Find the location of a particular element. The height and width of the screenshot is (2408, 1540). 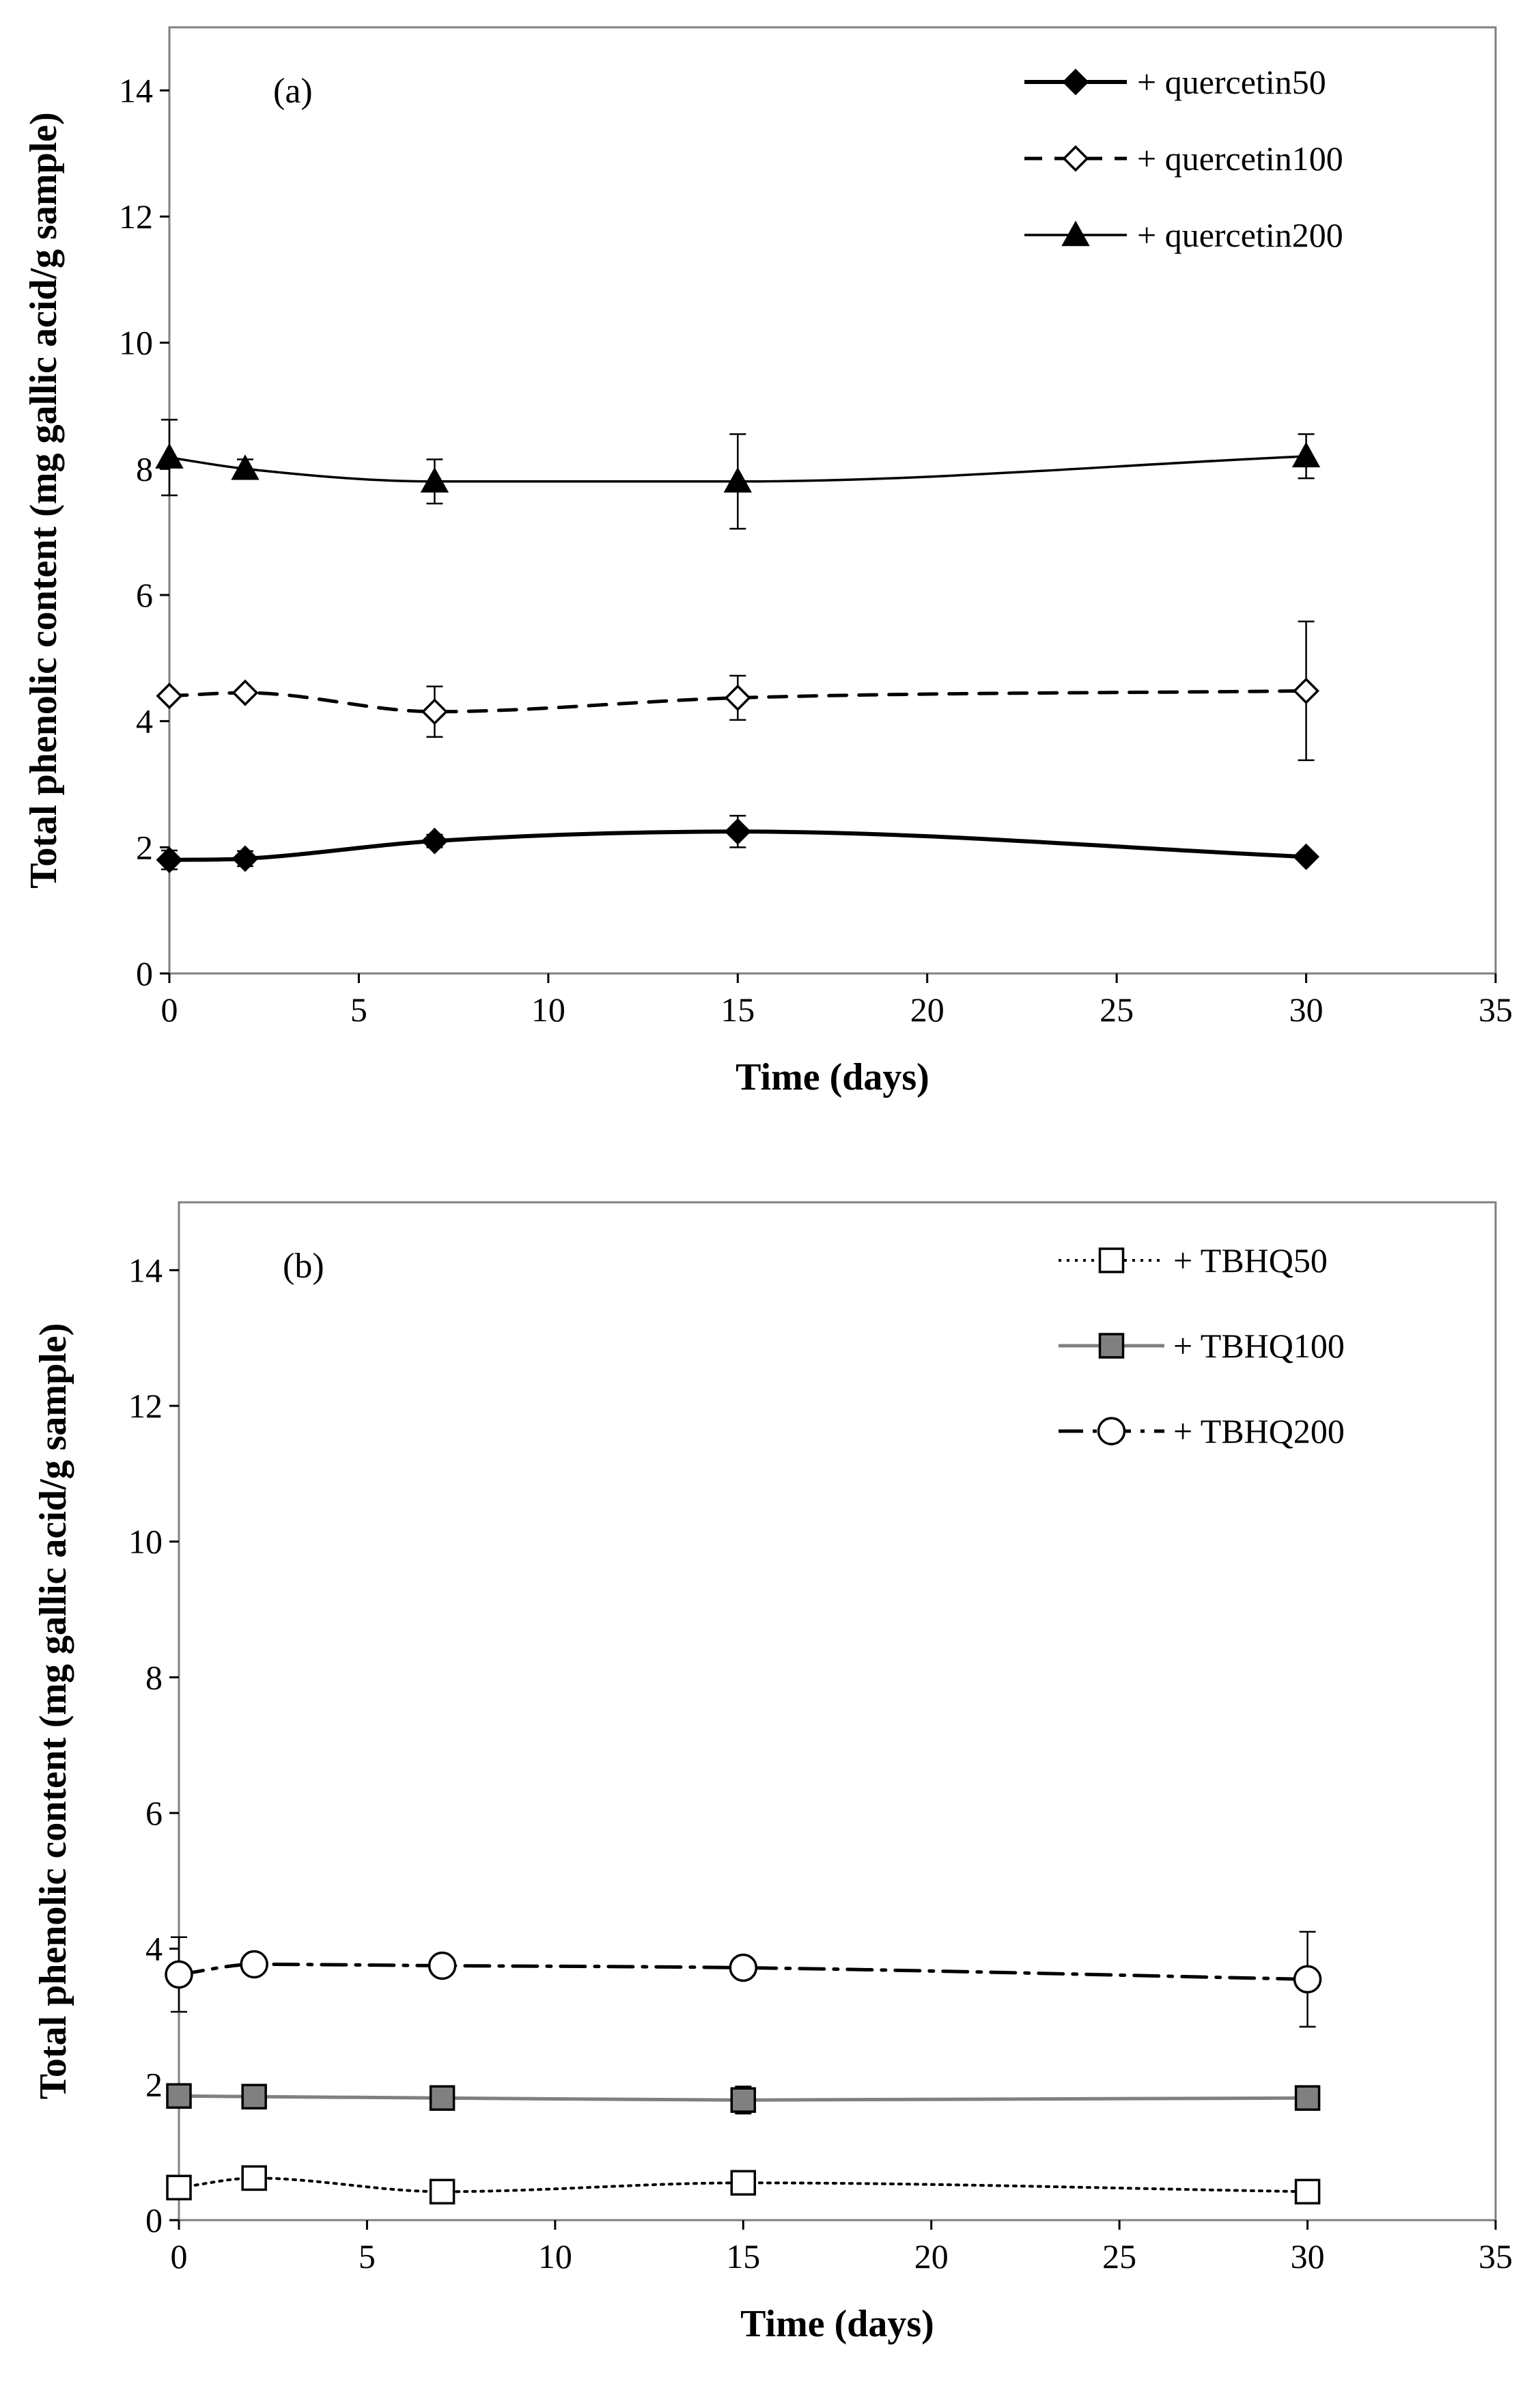

legend-label: + quercetin200 is located at coordinates (1240, 235).